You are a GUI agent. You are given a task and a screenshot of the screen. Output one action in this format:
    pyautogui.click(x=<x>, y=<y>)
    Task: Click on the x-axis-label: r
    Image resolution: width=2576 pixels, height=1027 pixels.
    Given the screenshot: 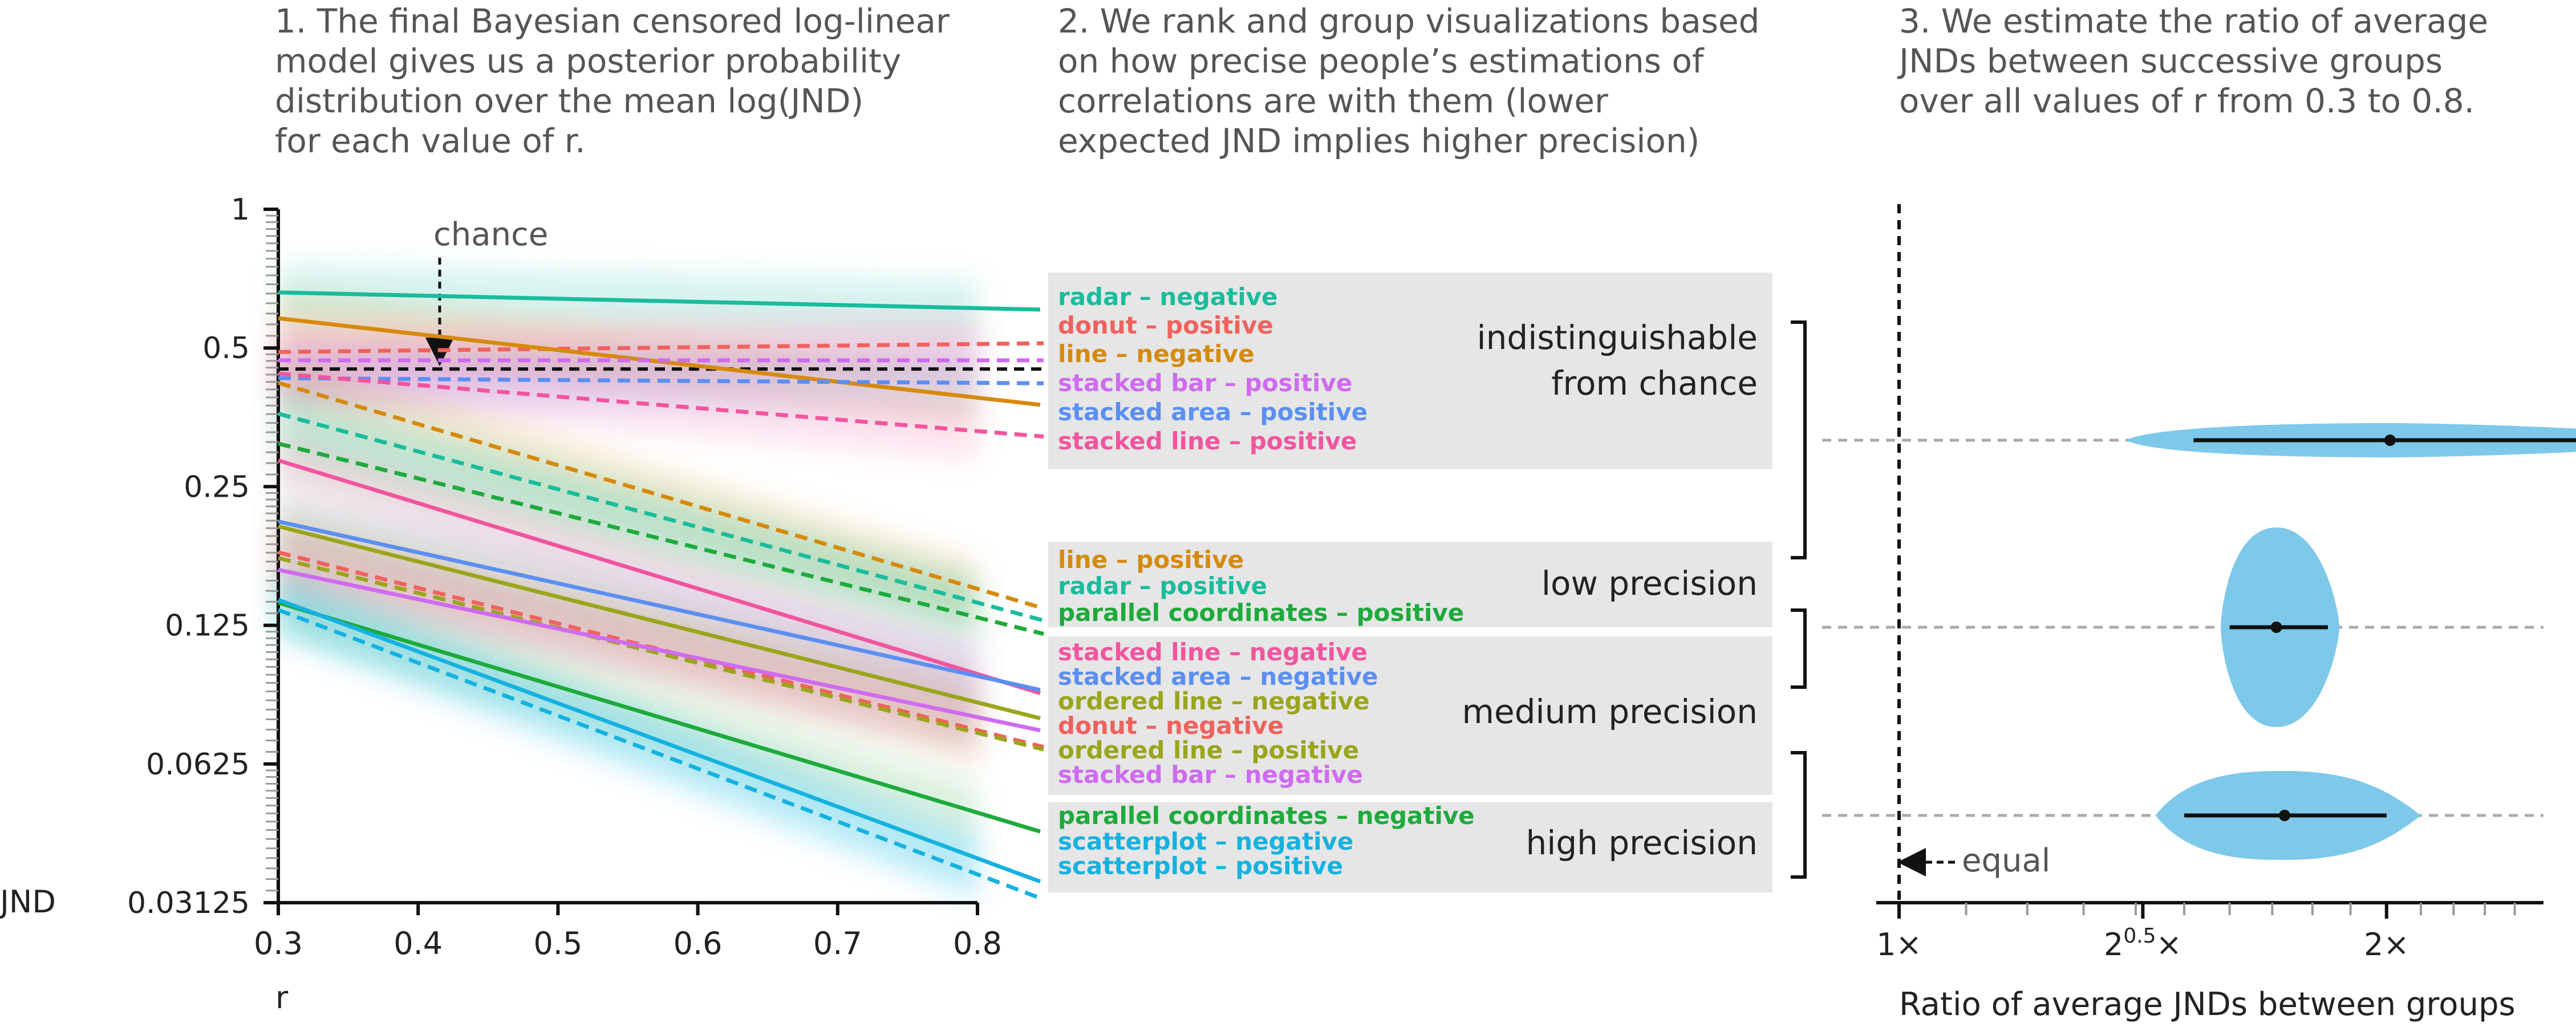 What is the action you would take?
    pyautogui.click(x=282, y=998)
    